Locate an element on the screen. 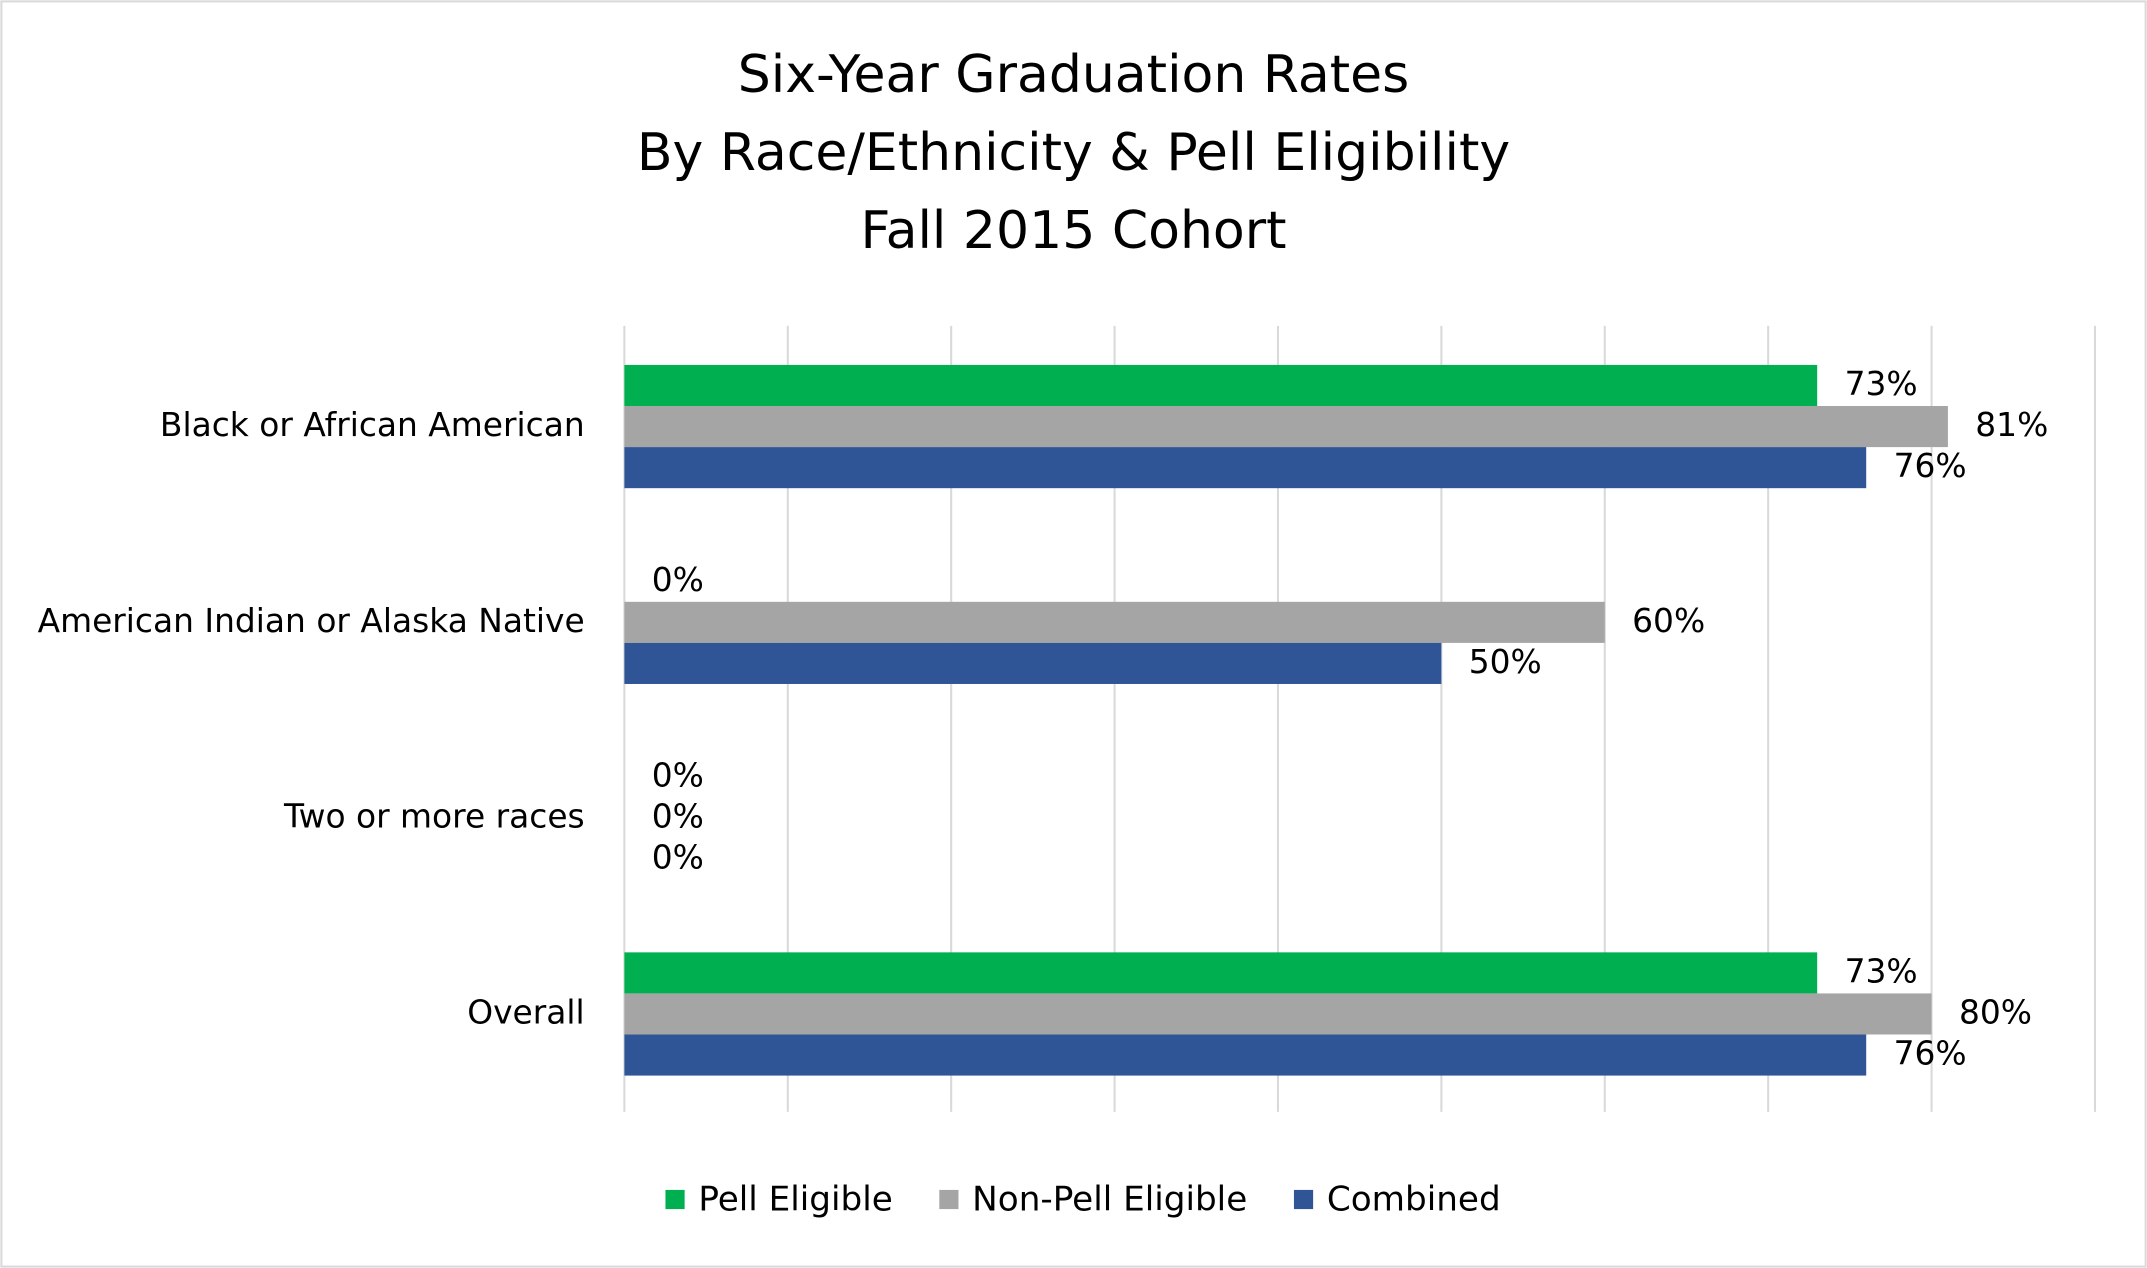 The image size is (2147, 1268). legend-label: Non-Pell Eligible is located at coordinates (1109, 1199).